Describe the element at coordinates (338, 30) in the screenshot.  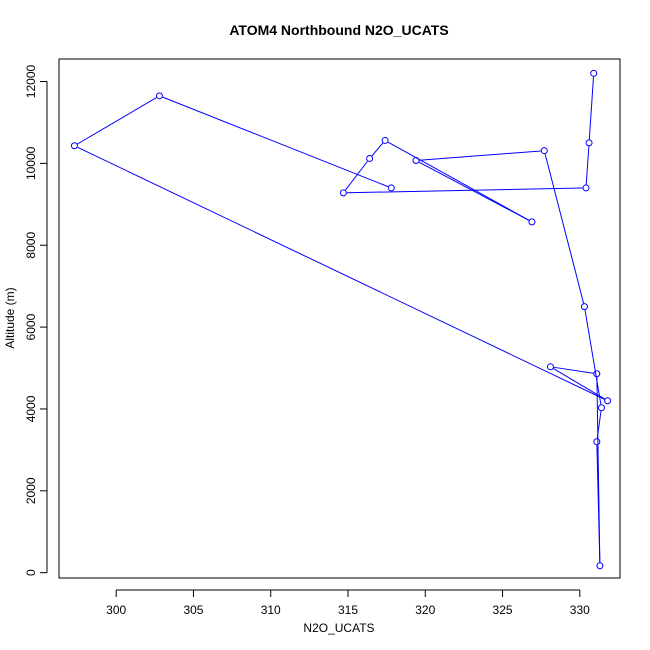
I see `chart-title: ATOM4 Northbound N2O_UCATS` at that location.